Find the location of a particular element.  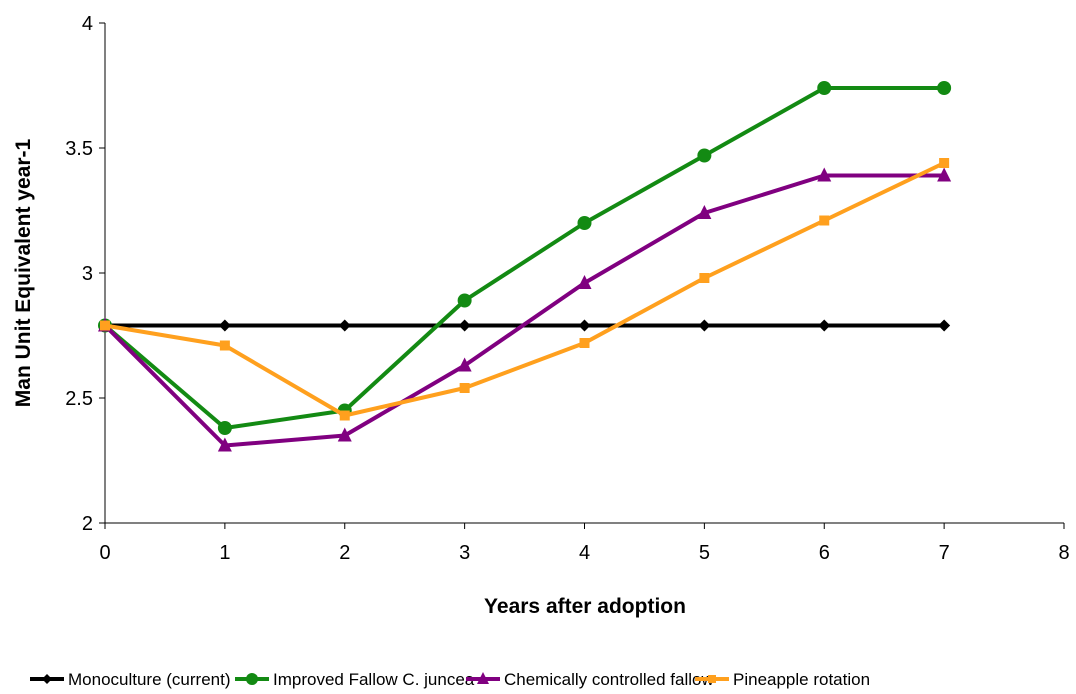

legend-item: Monoculture (current) is located at coordinates (130, 679).